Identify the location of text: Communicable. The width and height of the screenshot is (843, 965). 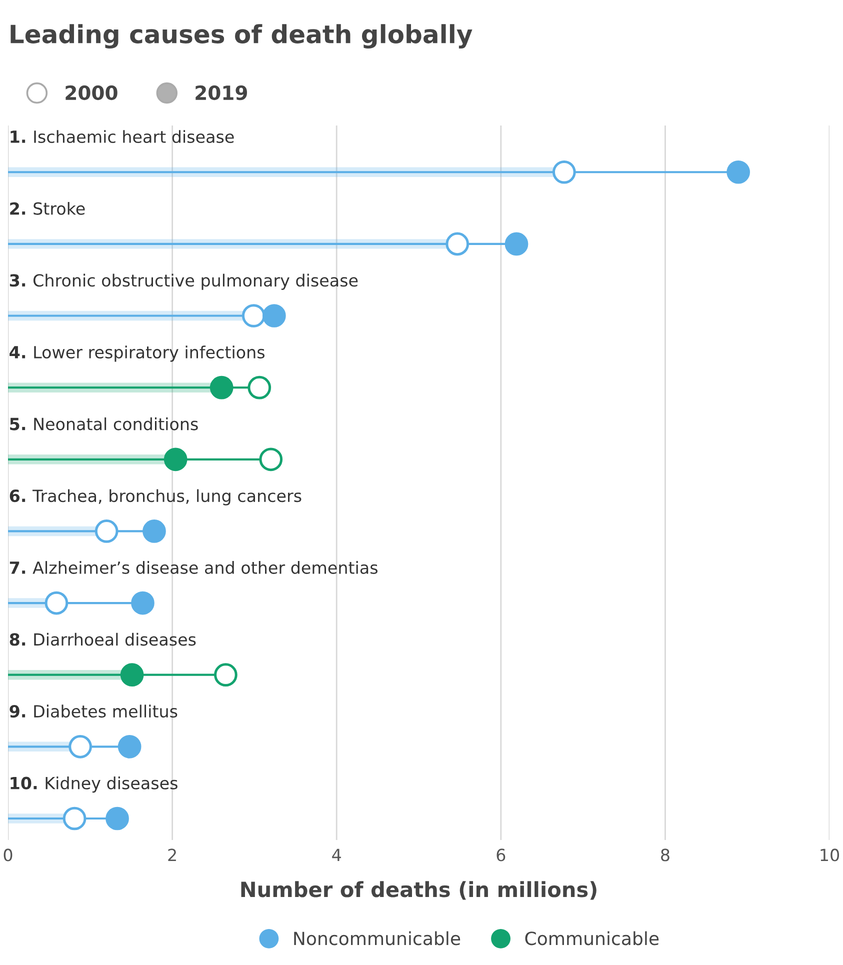
(592, 938).